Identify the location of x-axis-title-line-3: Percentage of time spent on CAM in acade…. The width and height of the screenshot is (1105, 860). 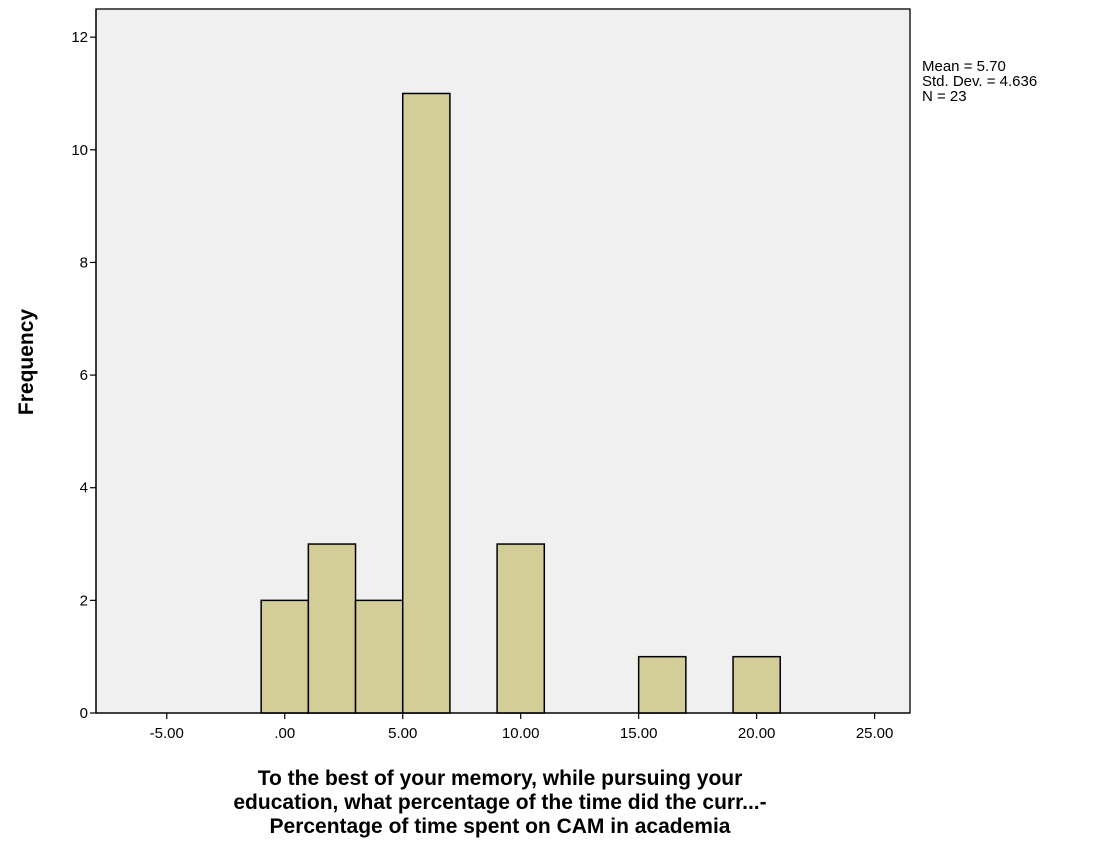
(500, 826).